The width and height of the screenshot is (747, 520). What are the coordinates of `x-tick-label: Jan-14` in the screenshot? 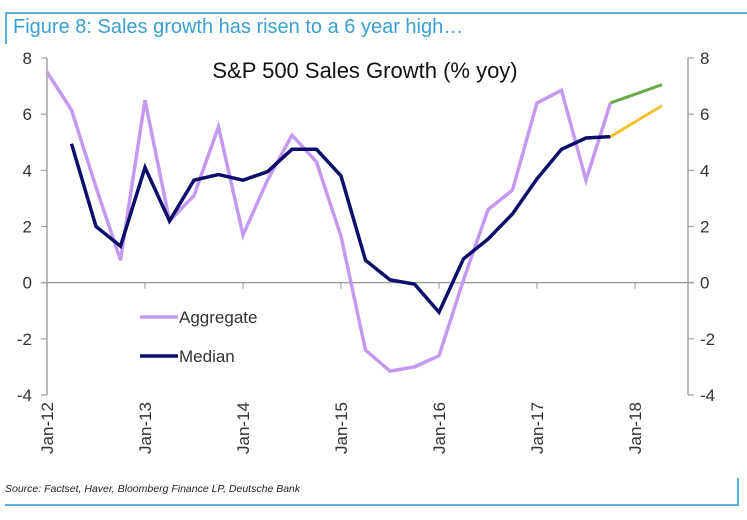 It's located at (243, 428).